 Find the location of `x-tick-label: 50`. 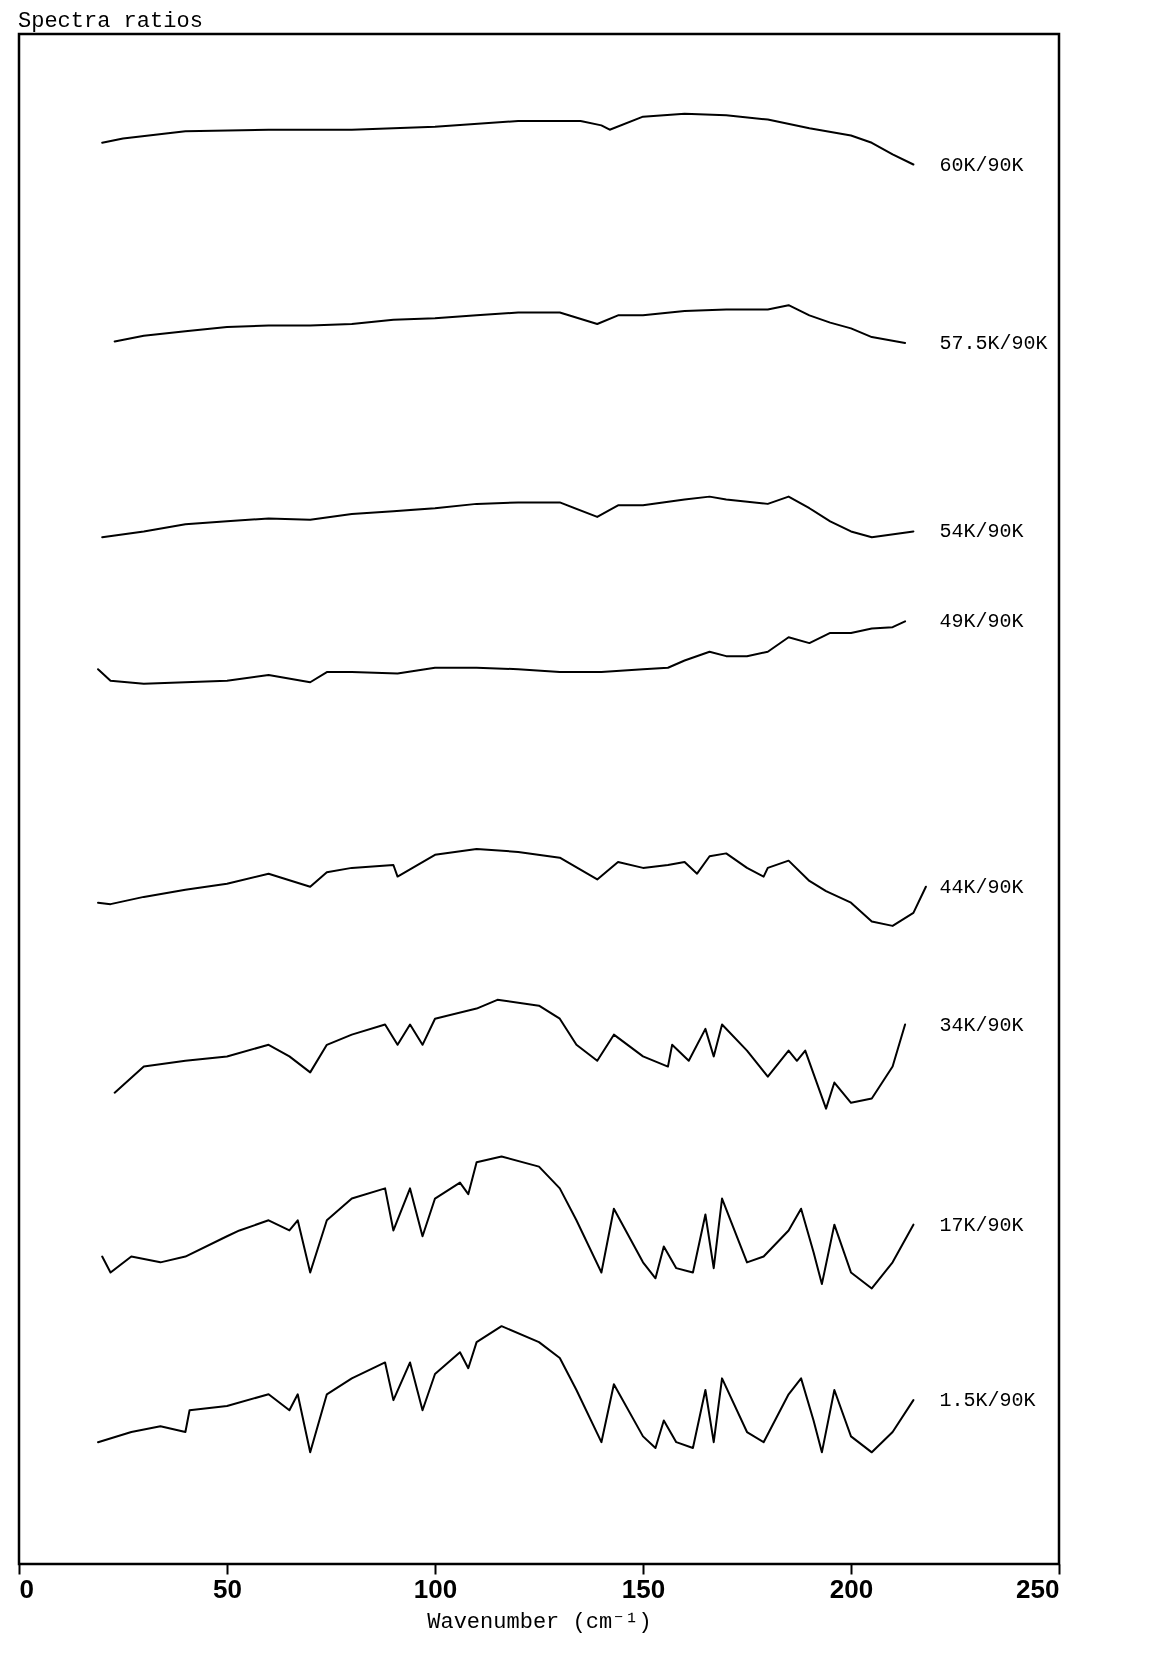

x-tick-label: 50 is located at coordinates (227, 1588).